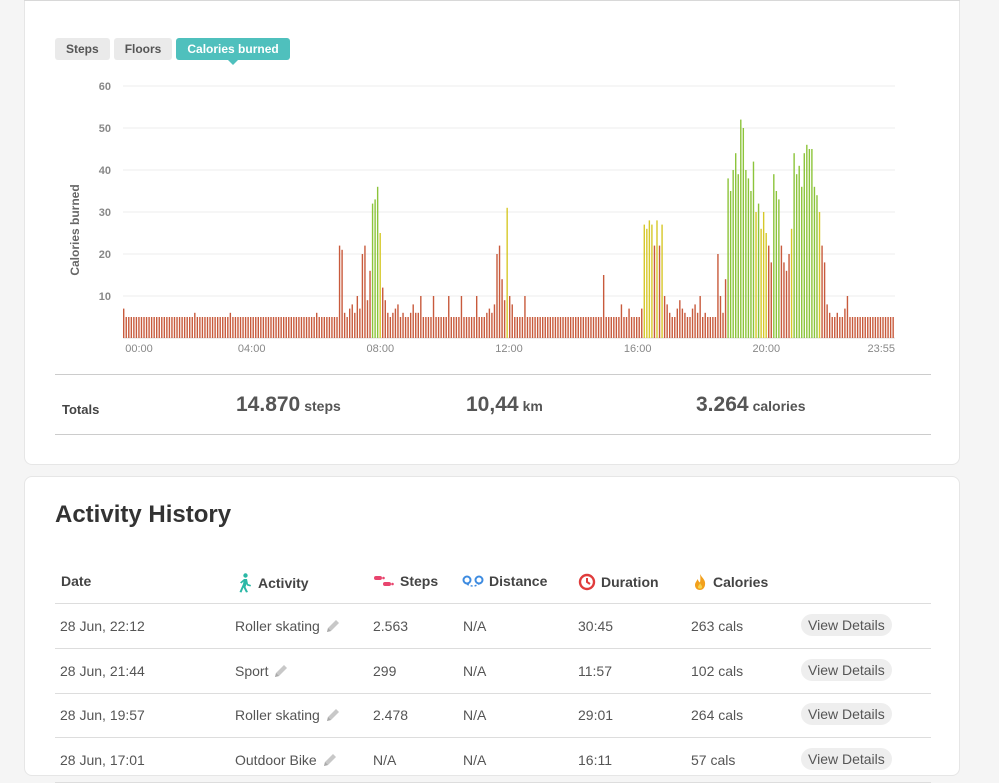 The width and height of the screenshot is (999, 783). What do you see at coordinates (143, 49) in the screenshot?
I see `tab-floors: Floors` at bounding box center [143, 49].